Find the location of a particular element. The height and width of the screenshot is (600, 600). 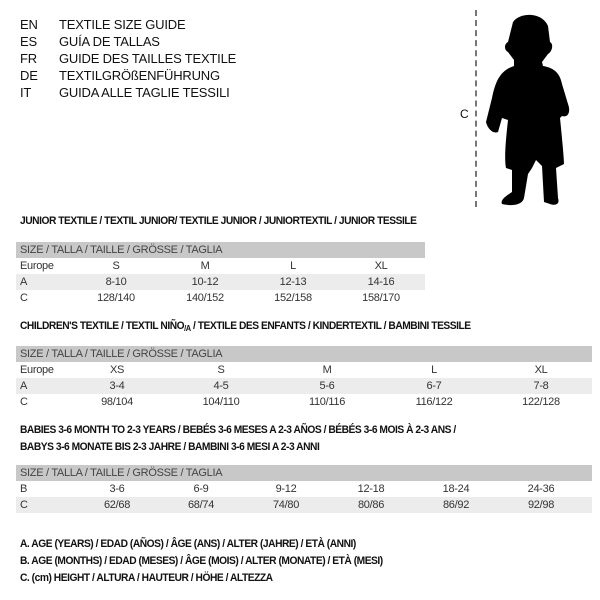

table-row: A 8-10 10-12 12-13 14-16 is located at coordinates (220, 282).